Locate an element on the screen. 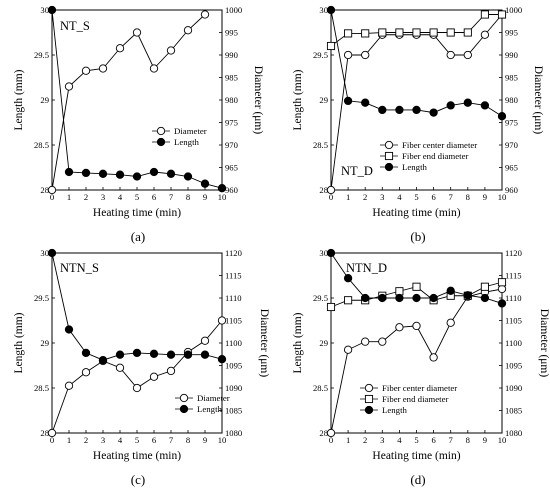 This screenshot has width=550, height=491. y2-tick-label: 965 is located at coordinates (231, 168).